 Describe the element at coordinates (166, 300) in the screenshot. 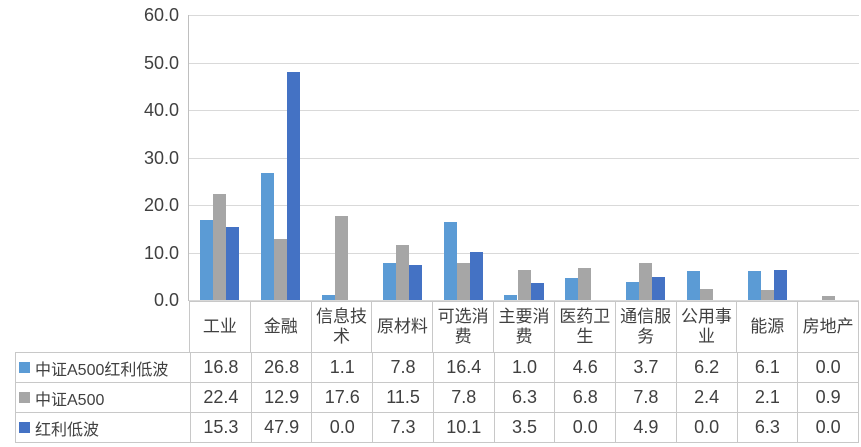

I see `y-axis-tick-label: 0.0` at that location.